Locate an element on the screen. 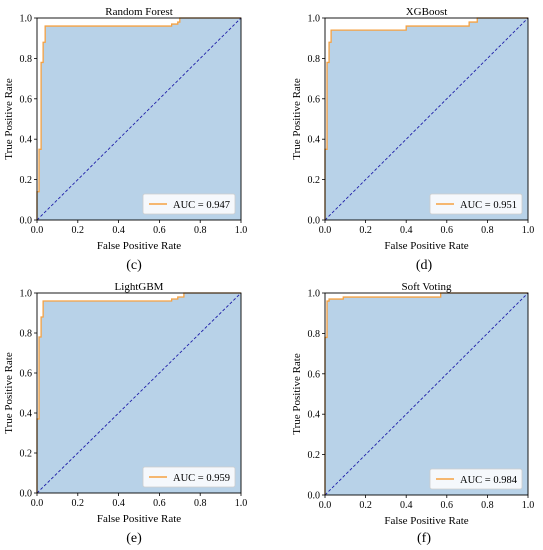 The height and width of the screenshot is (550, 543). panel-label: (f) is located at coordinates (424, 538).